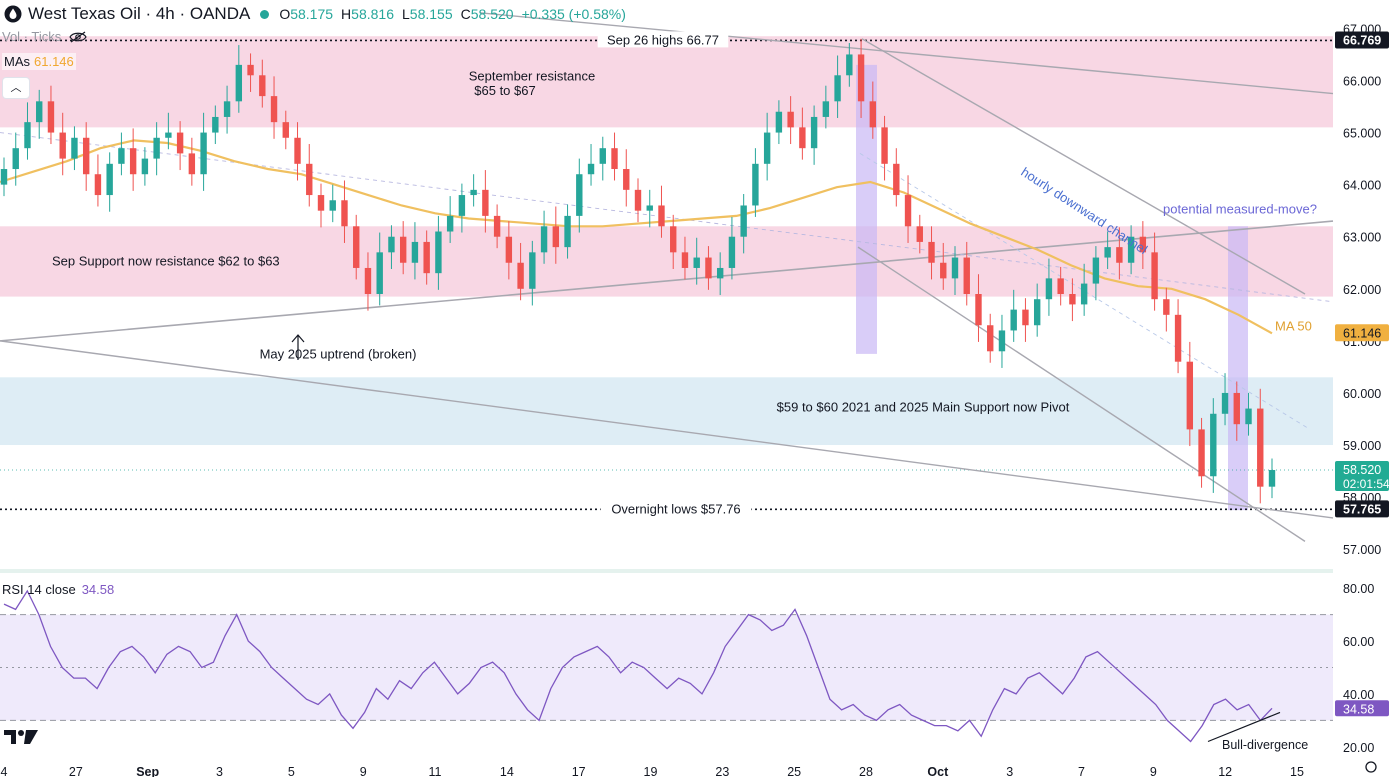  I want to click on rsi-legend: RSI 14 close 34.58, so click(58, 589).